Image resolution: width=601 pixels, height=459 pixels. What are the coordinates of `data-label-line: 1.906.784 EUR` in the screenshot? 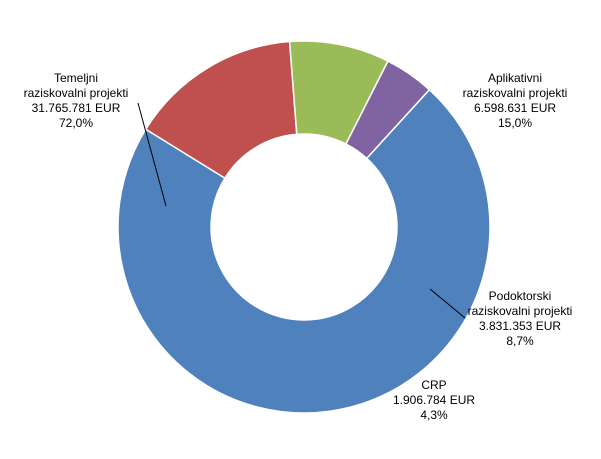 It's located at (434, 400).